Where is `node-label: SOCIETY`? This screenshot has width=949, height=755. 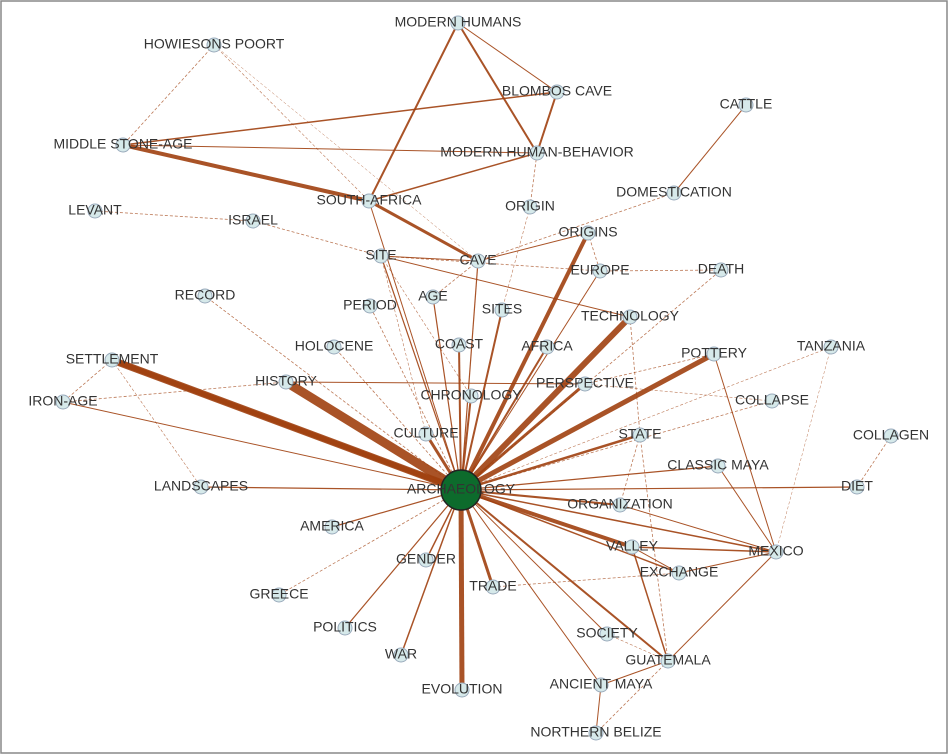
node-label: SOCIETY is located at coordinates (607, 633).